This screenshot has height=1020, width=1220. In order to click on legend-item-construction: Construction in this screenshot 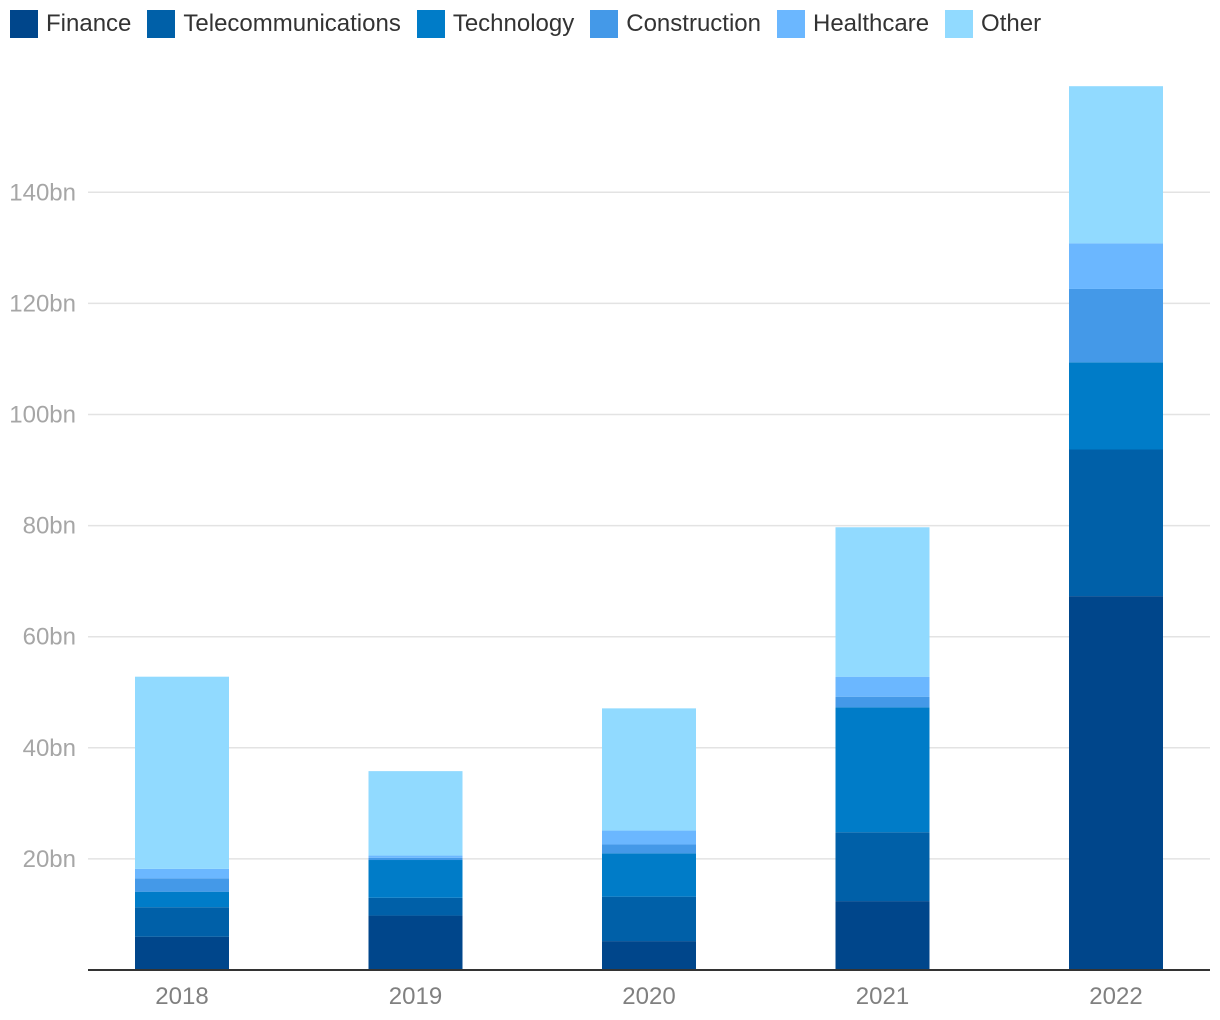, I will do `click(675, 24)`.